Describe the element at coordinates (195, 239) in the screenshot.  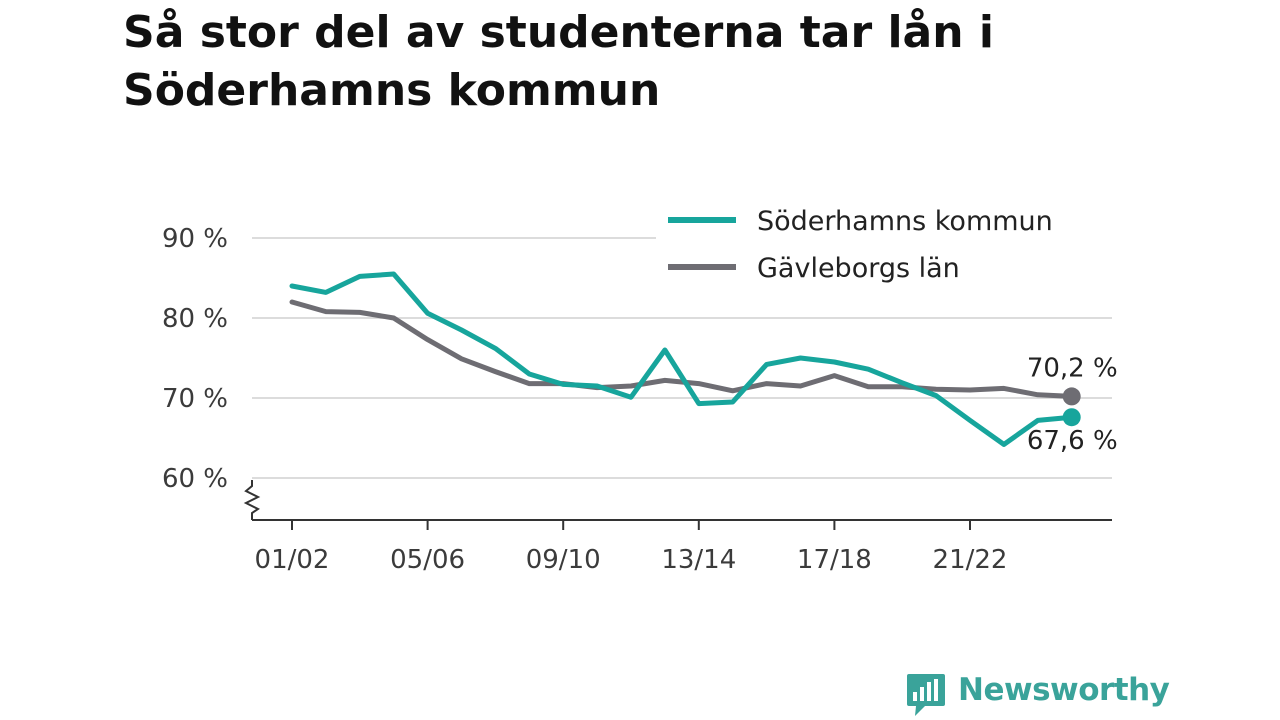
I see `y-tick-label: 90 %` at that location.